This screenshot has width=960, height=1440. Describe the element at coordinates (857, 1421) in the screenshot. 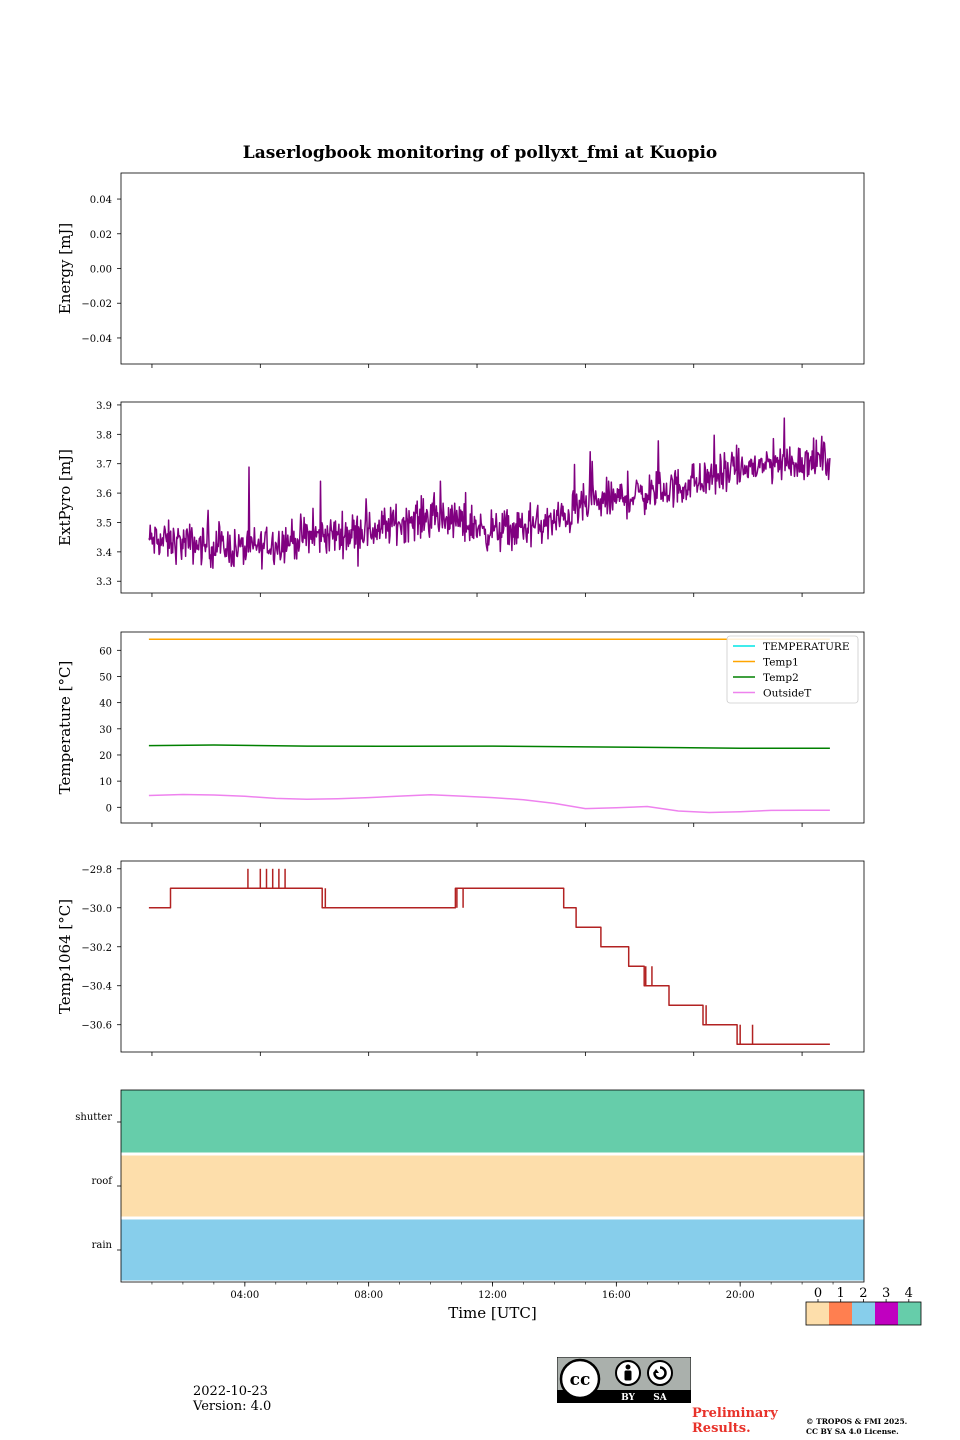

I see `copyright-line1: © TROPOS & FMI 2025.` at that location.